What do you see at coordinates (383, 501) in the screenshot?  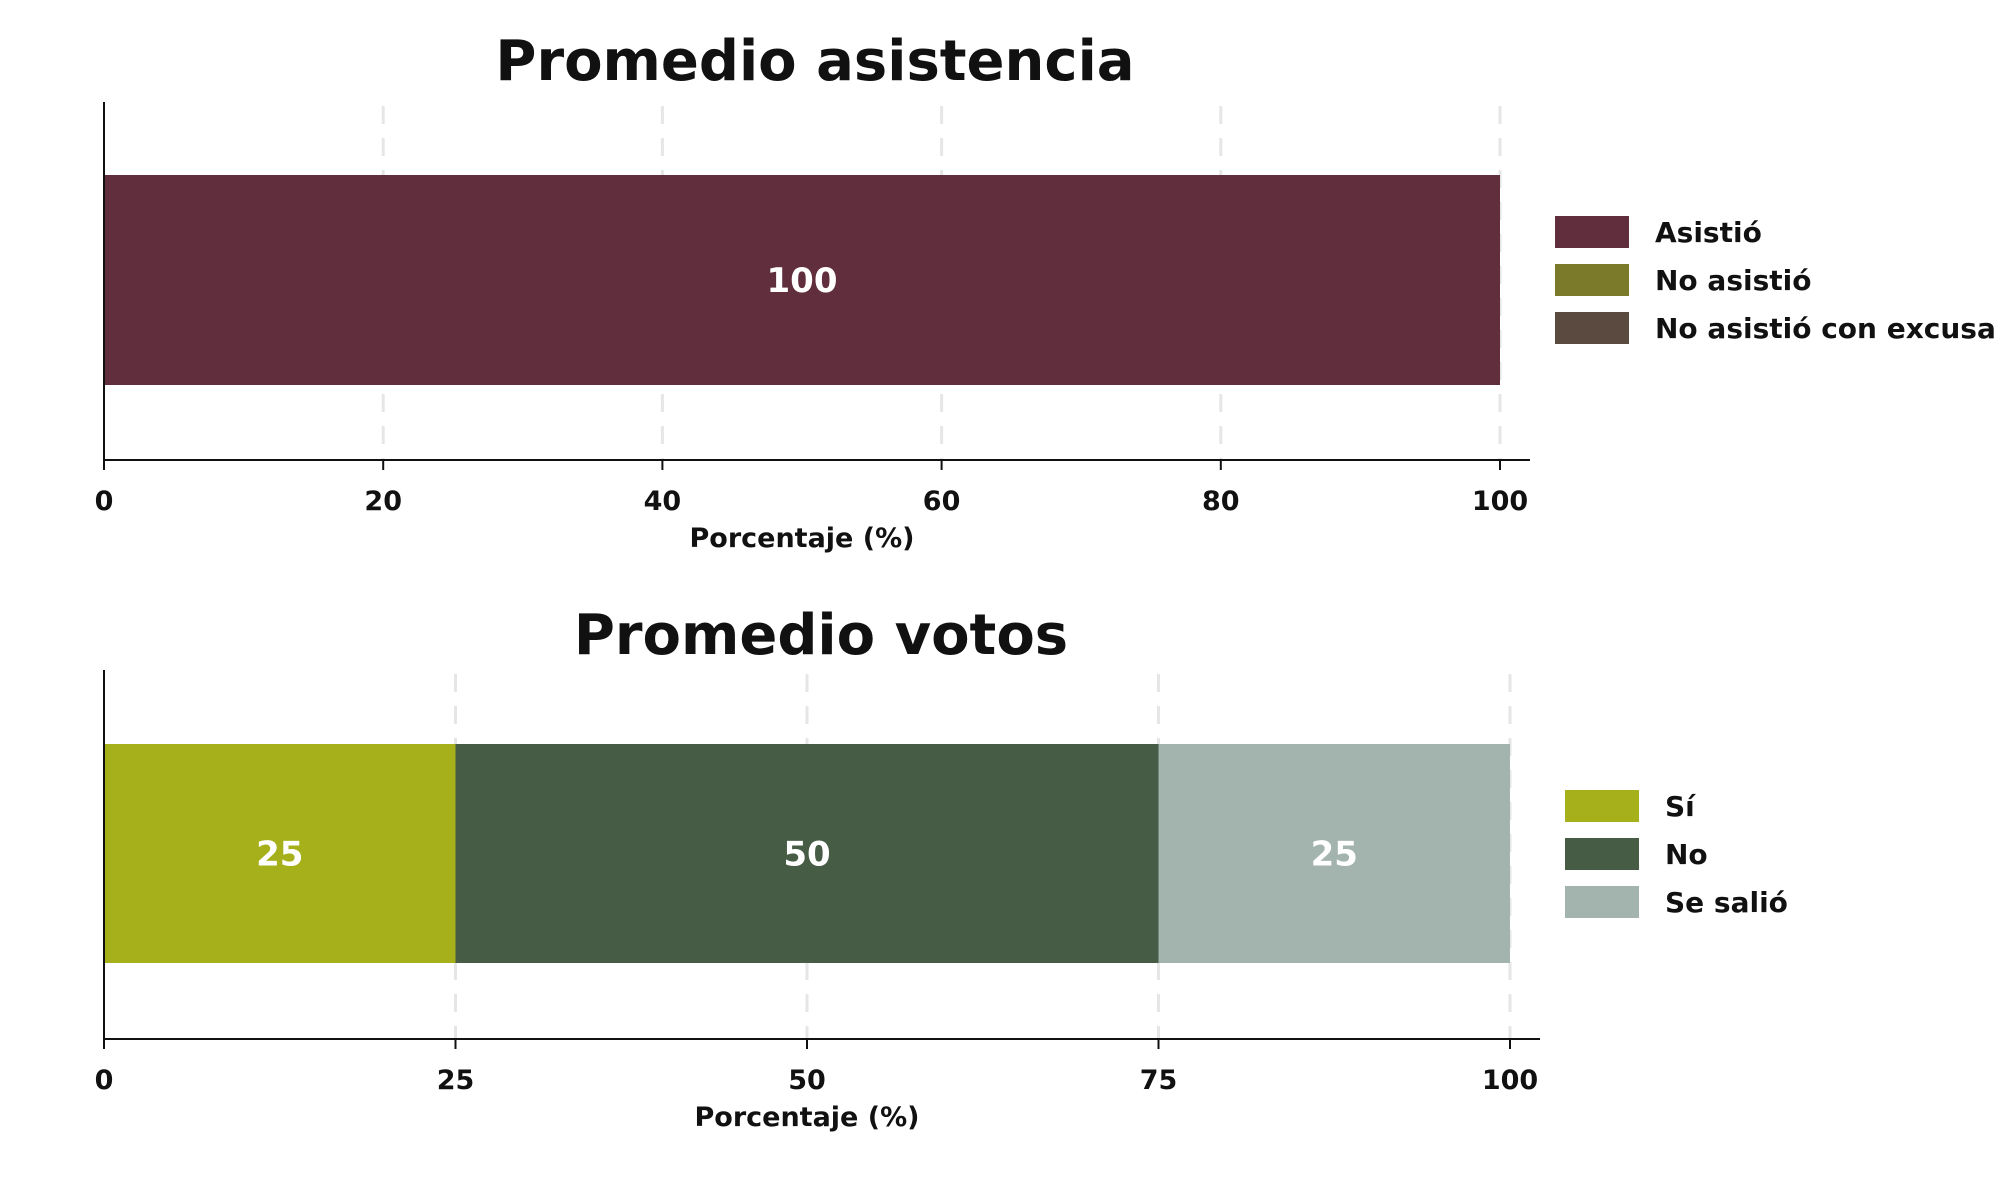 I see `x-tick-label: 20` at bounding box center [383, 501].